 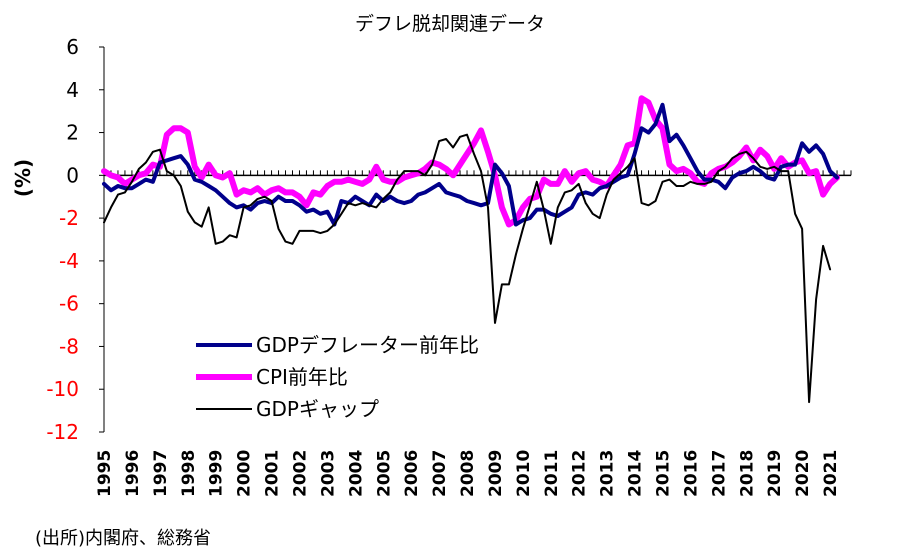 I want to click on x-tick-label: 1999, so click(x=217, y=473).